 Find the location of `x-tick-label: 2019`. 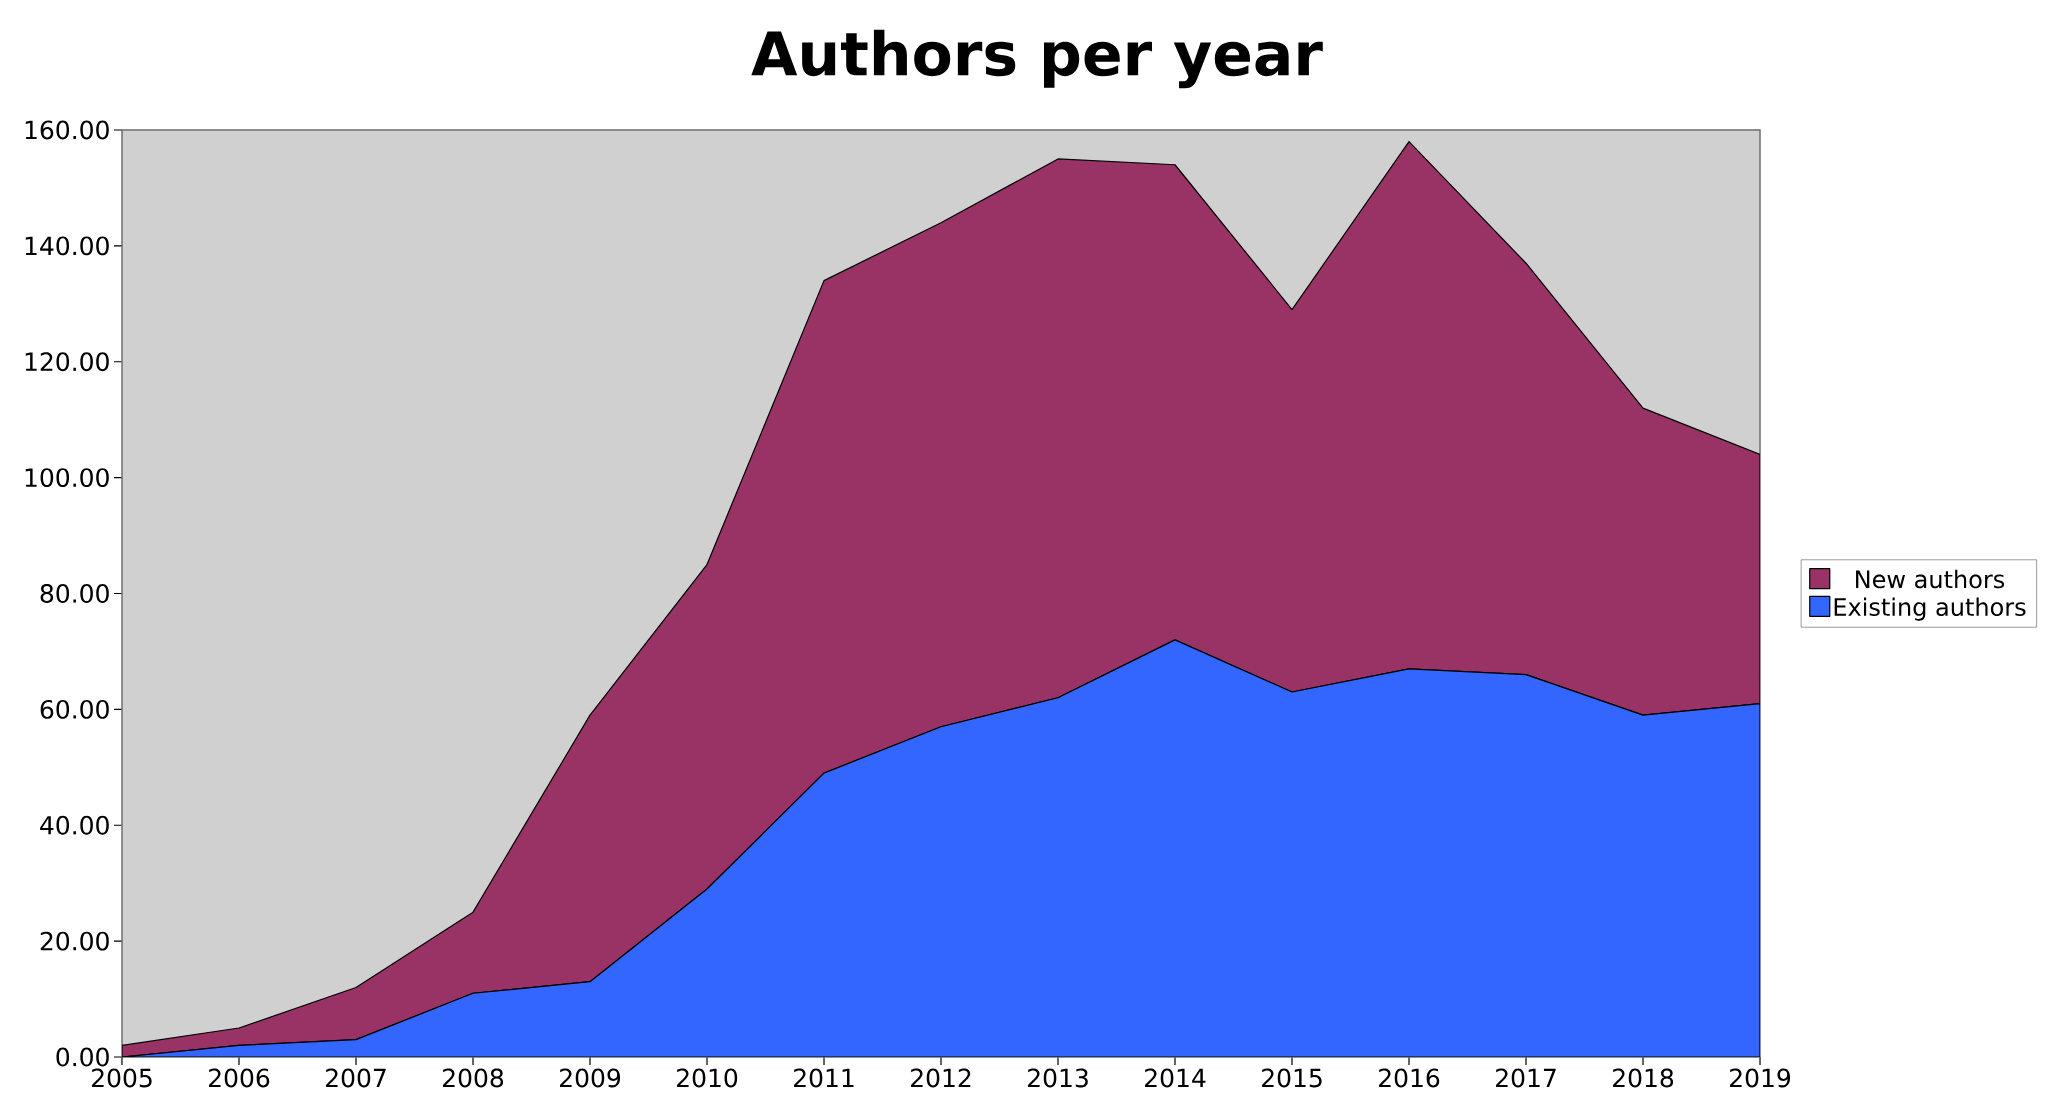

x-tick-label: 2019 is located at coordinates (1760, 1078).